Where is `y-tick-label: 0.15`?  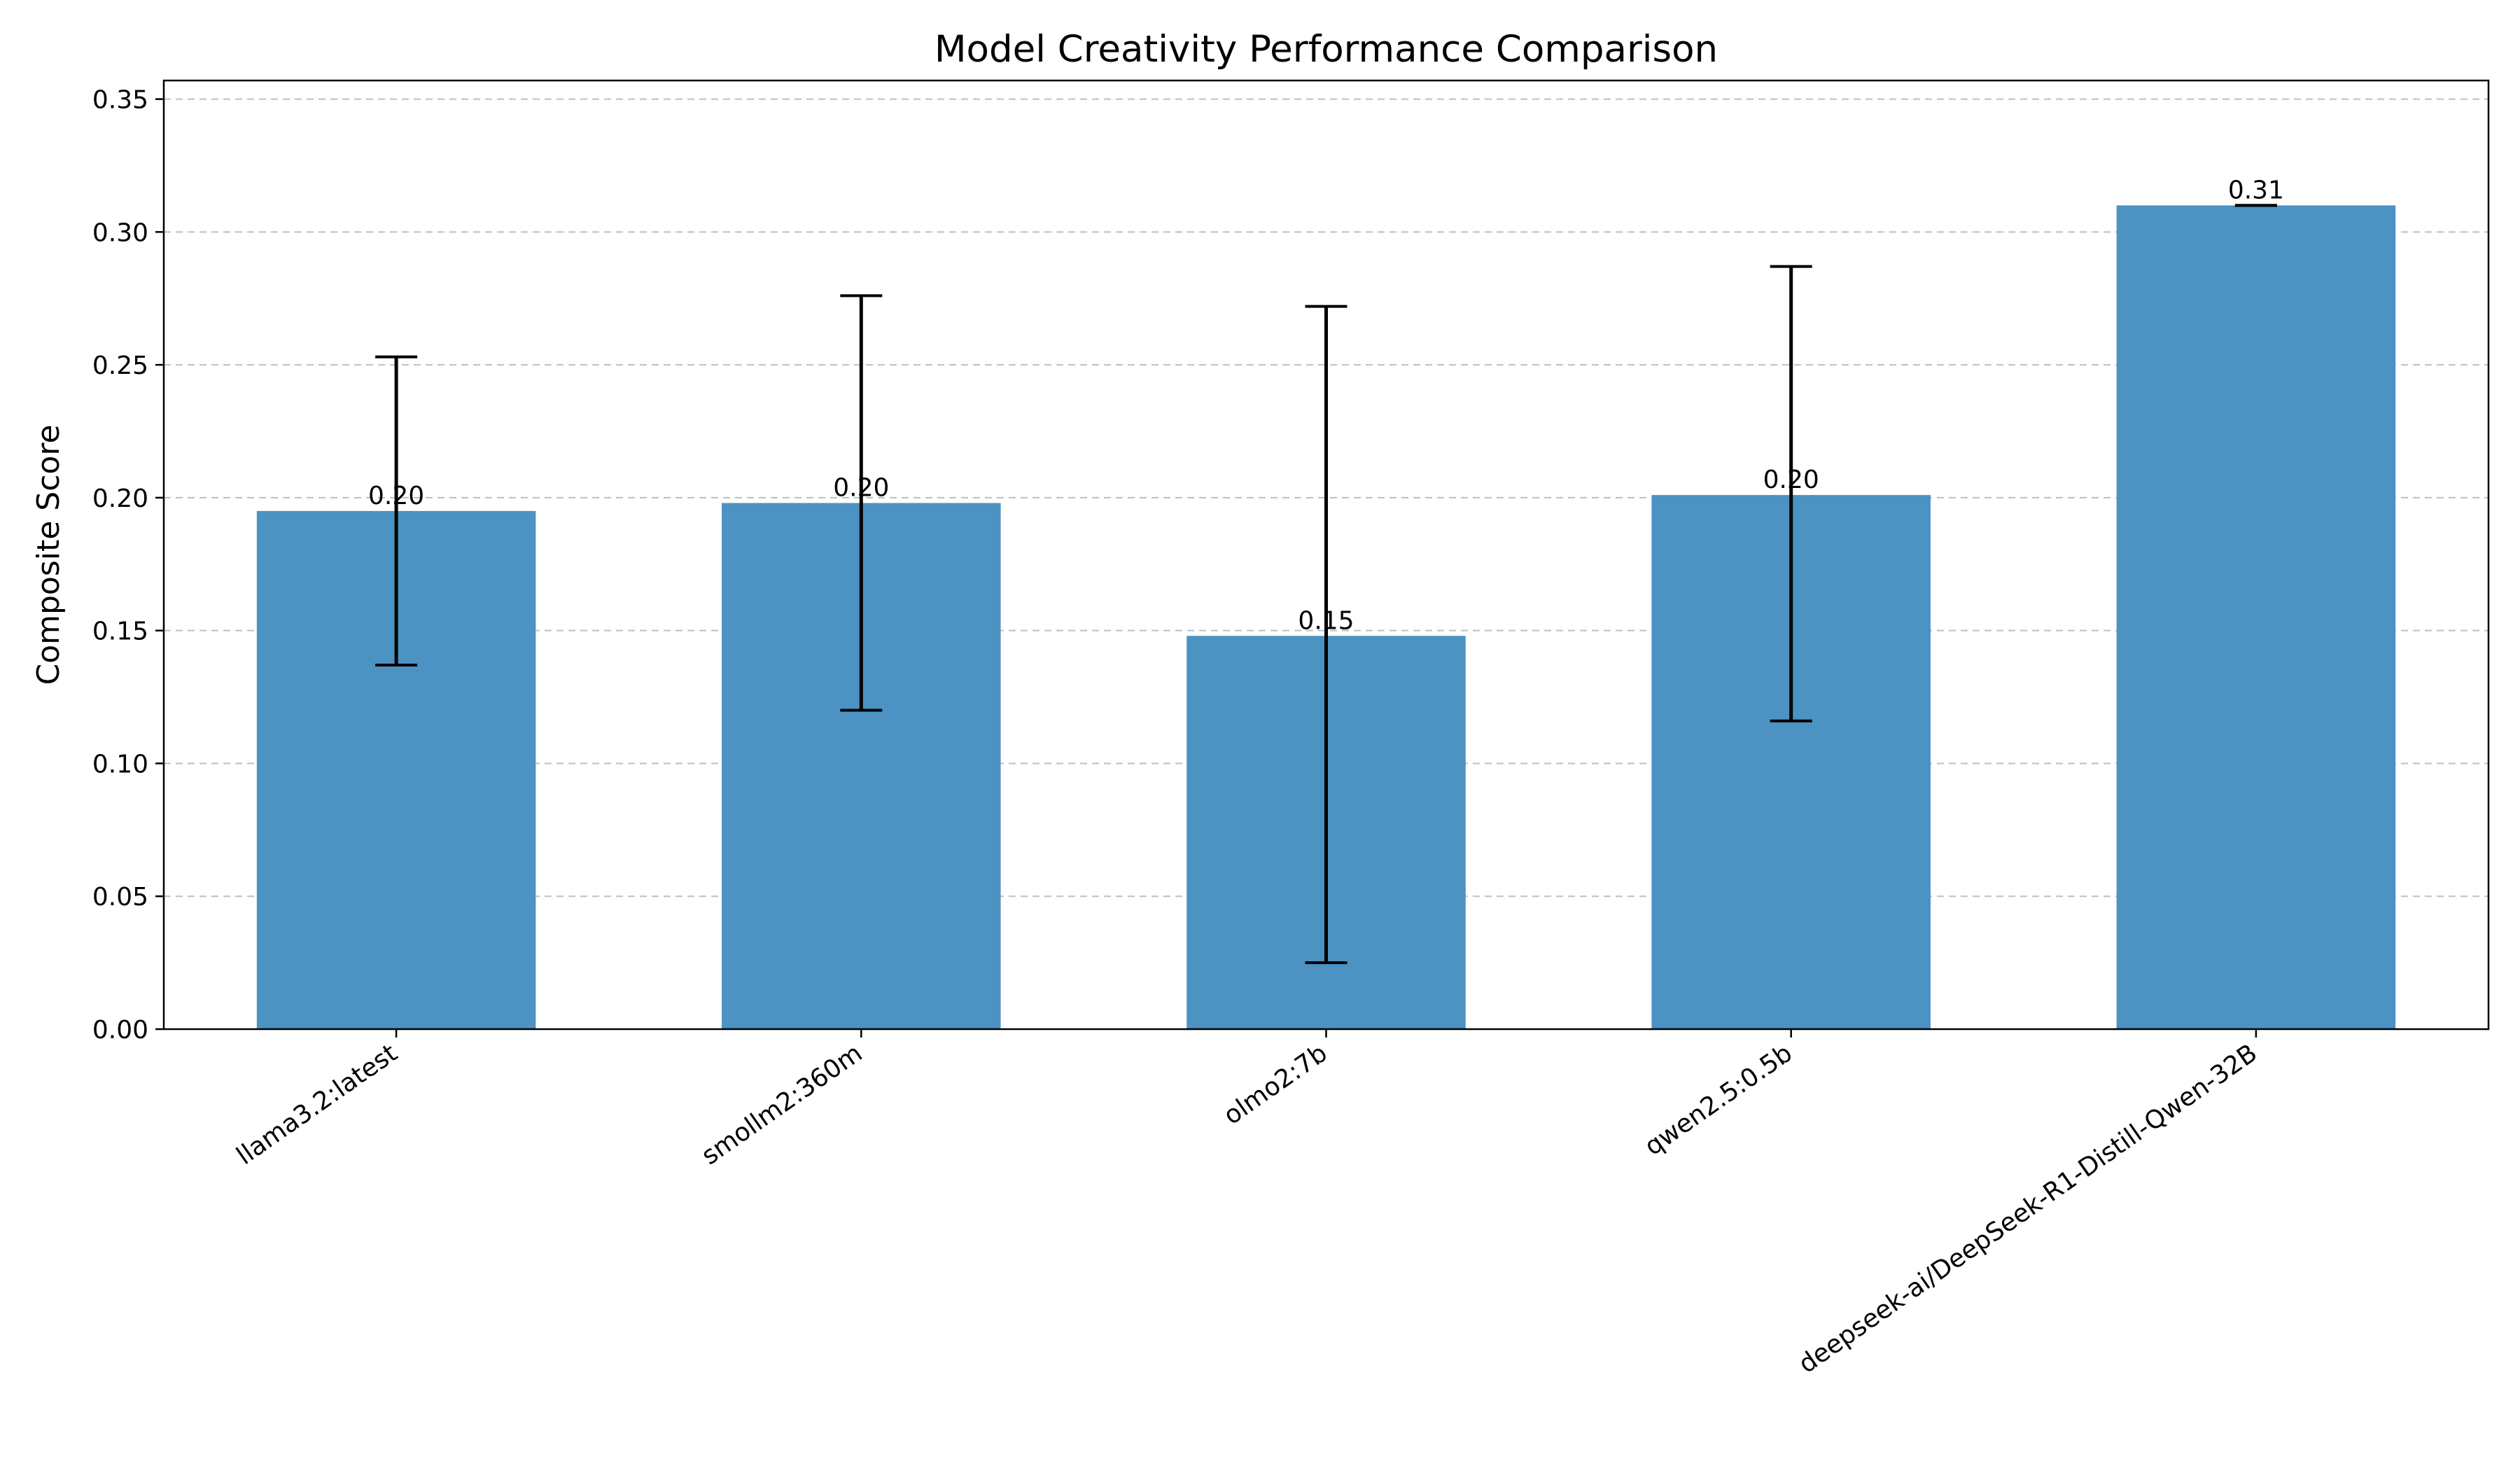
y-tick-label: 0.15 is located at coordinates (120, 631).